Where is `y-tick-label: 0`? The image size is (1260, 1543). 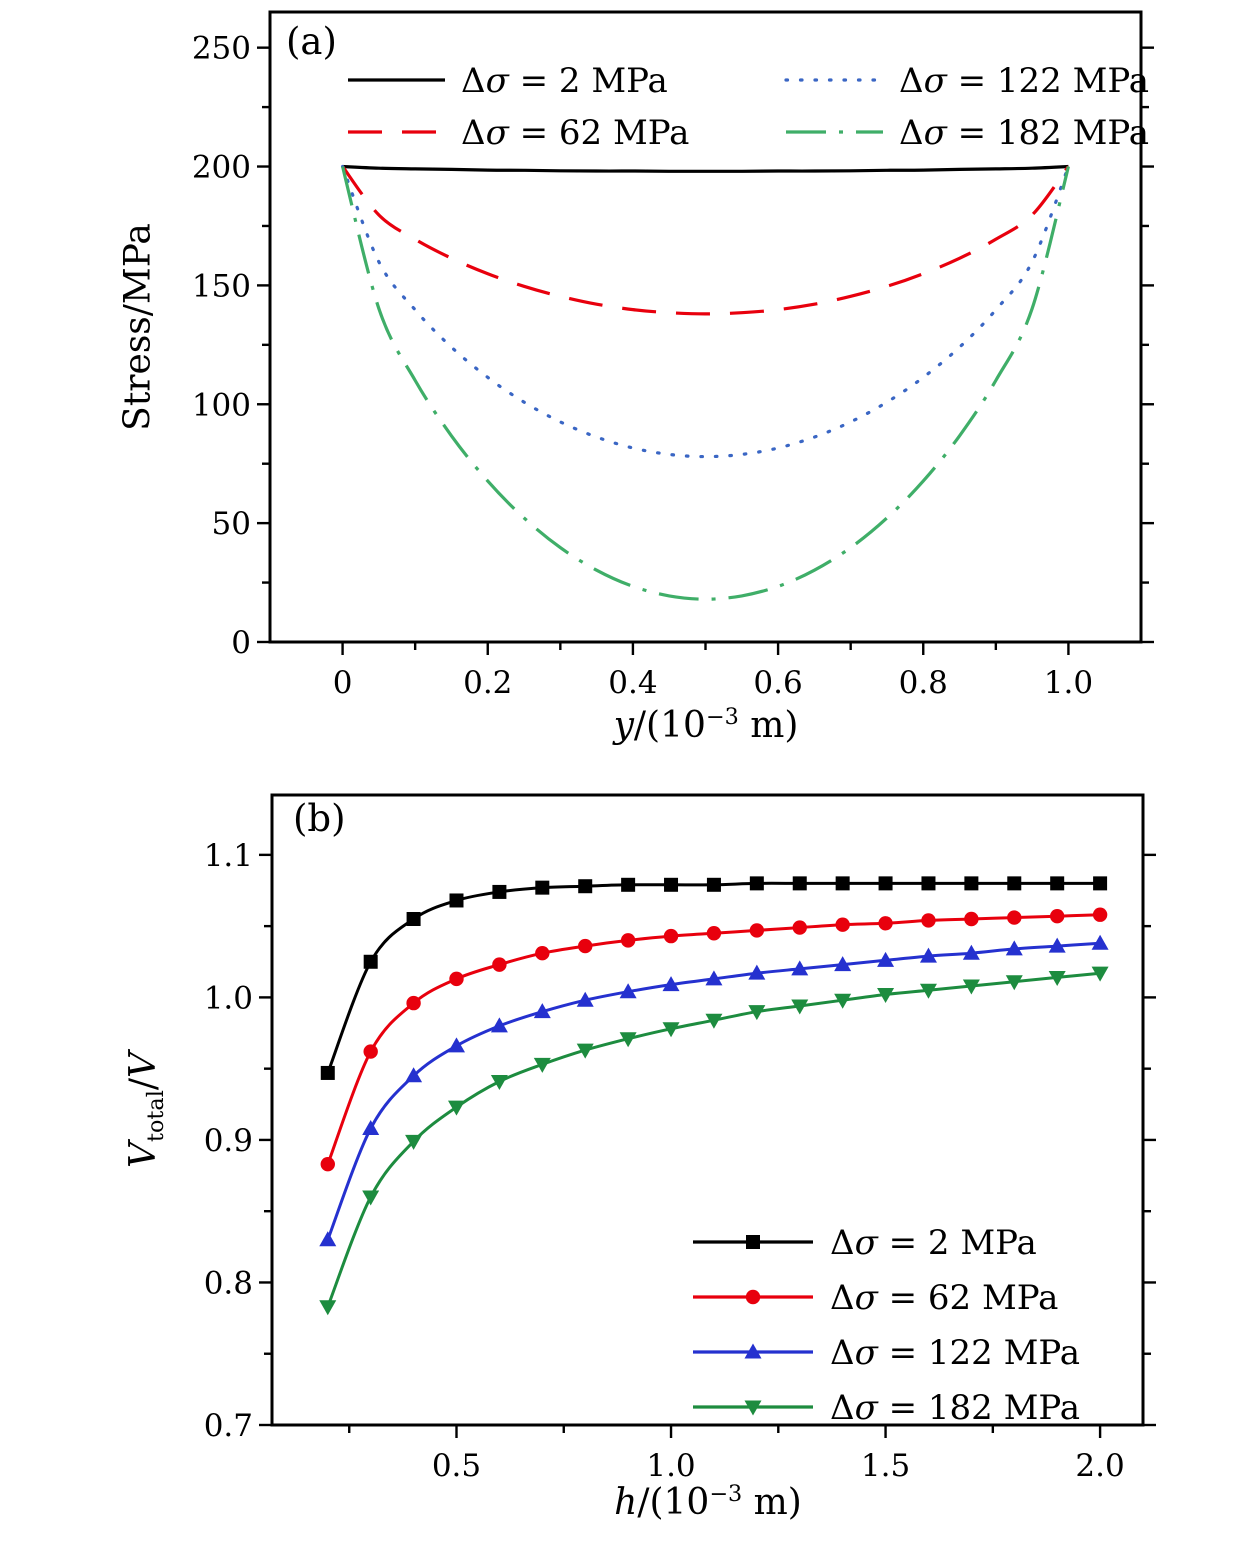 y-tick-label: 0 is located at coordinates (241, 643).